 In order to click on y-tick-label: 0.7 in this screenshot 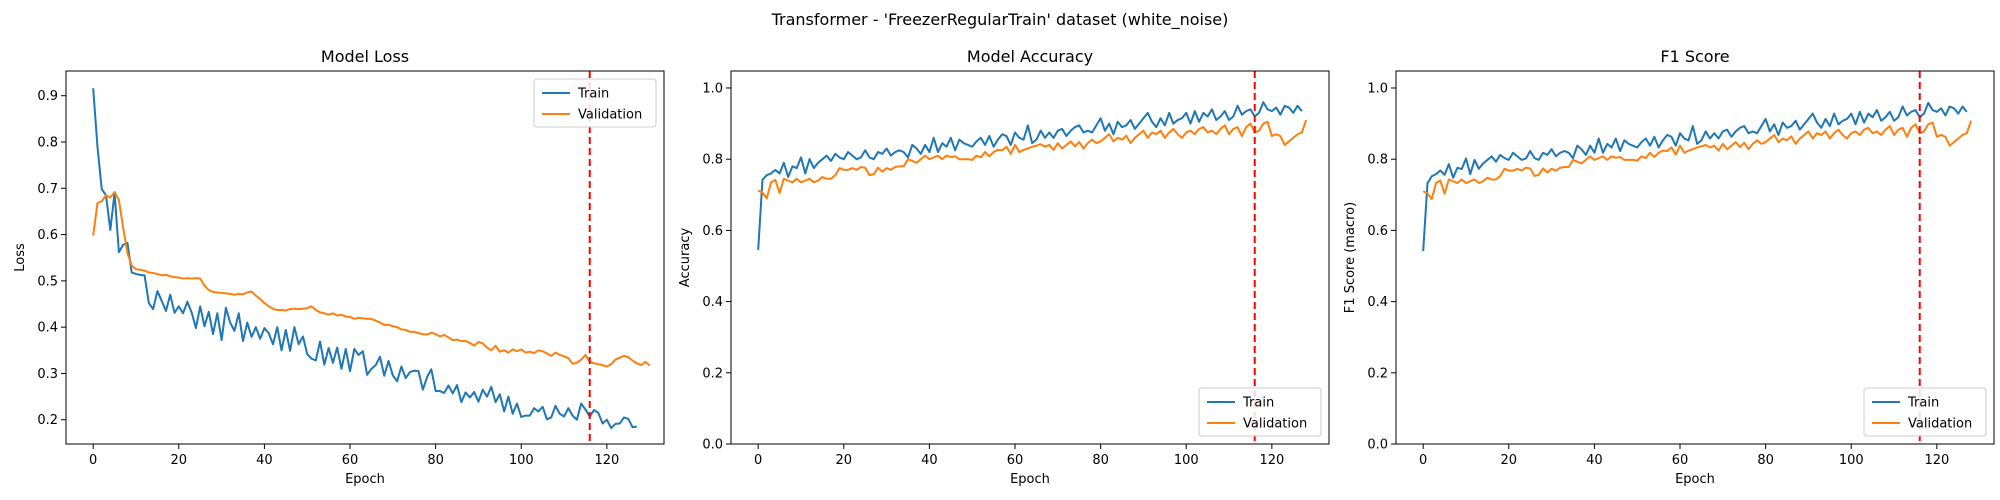, I will do `click(47, 189)`.